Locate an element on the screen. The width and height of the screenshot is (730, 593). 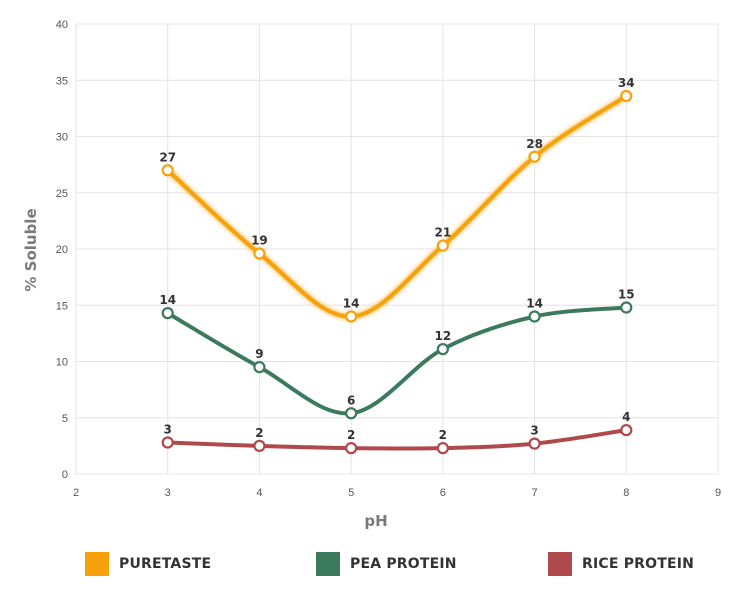
data-label-puretaste: 27 is located at coordinates (167, 157).